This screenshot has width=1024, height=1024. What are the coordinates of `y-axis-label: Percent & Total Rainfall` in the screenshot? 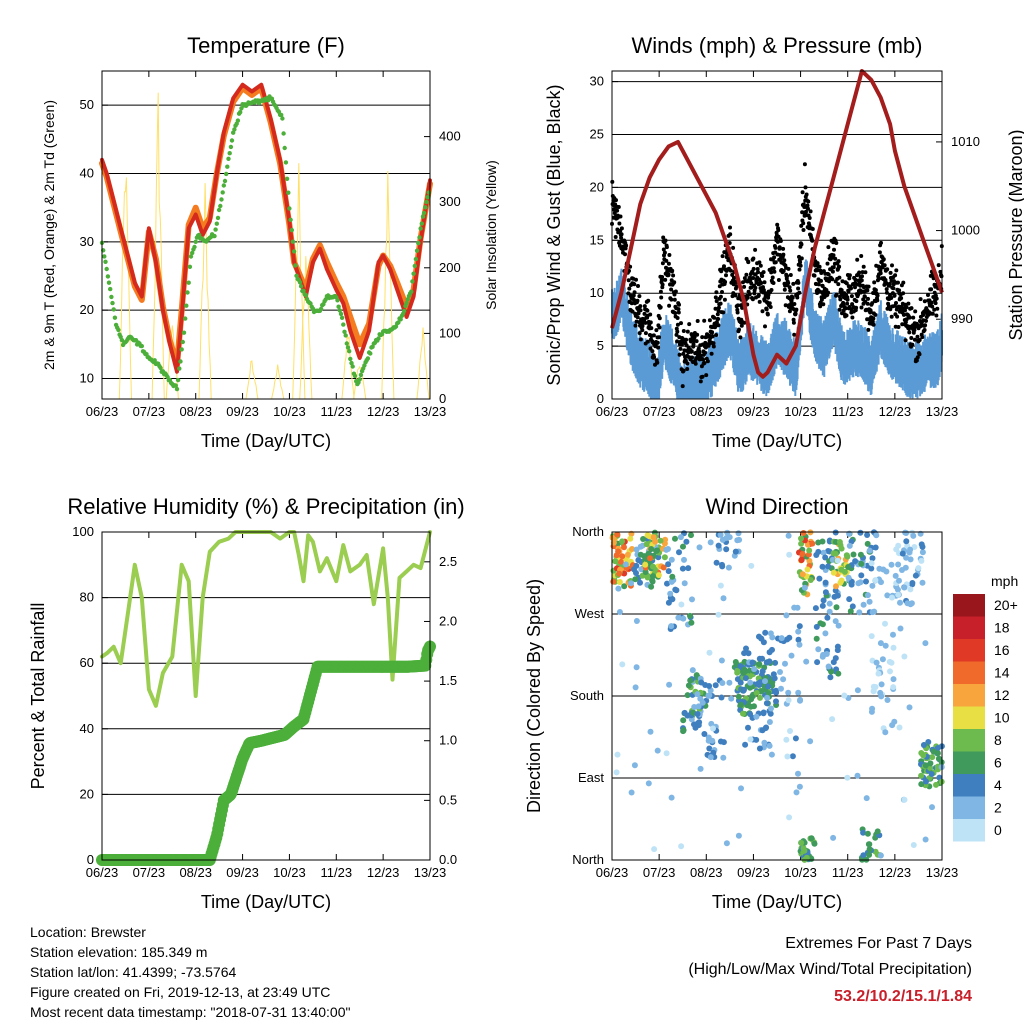 It's located at (38, 696).